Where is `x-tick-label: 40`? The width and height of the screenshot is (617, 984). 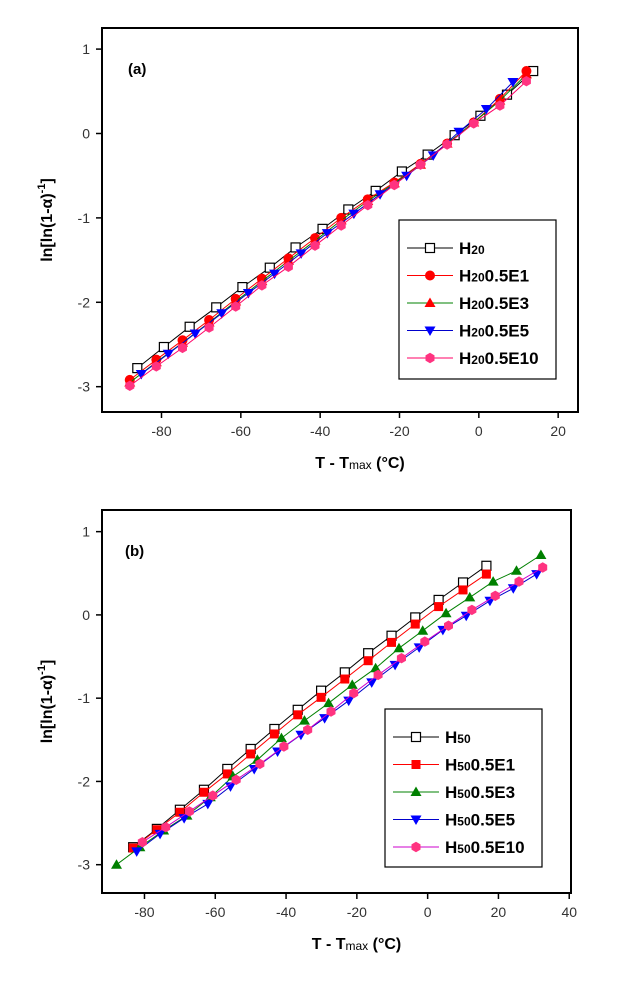 x-tick-label: 40 is located at coordinates (569, 912).